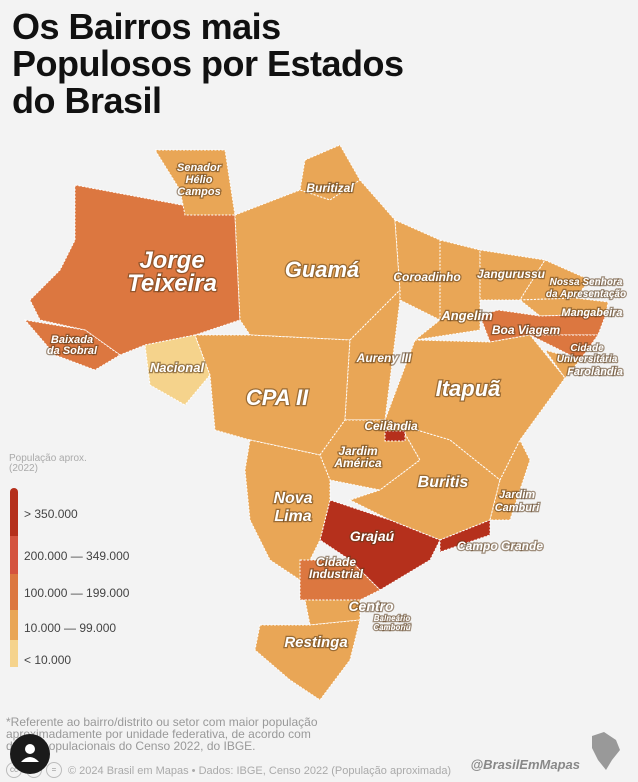  Describe the element at coordinates (392, 618) in the screenshot. I see `neighborhood-label-sc2: Balneário` at that location.